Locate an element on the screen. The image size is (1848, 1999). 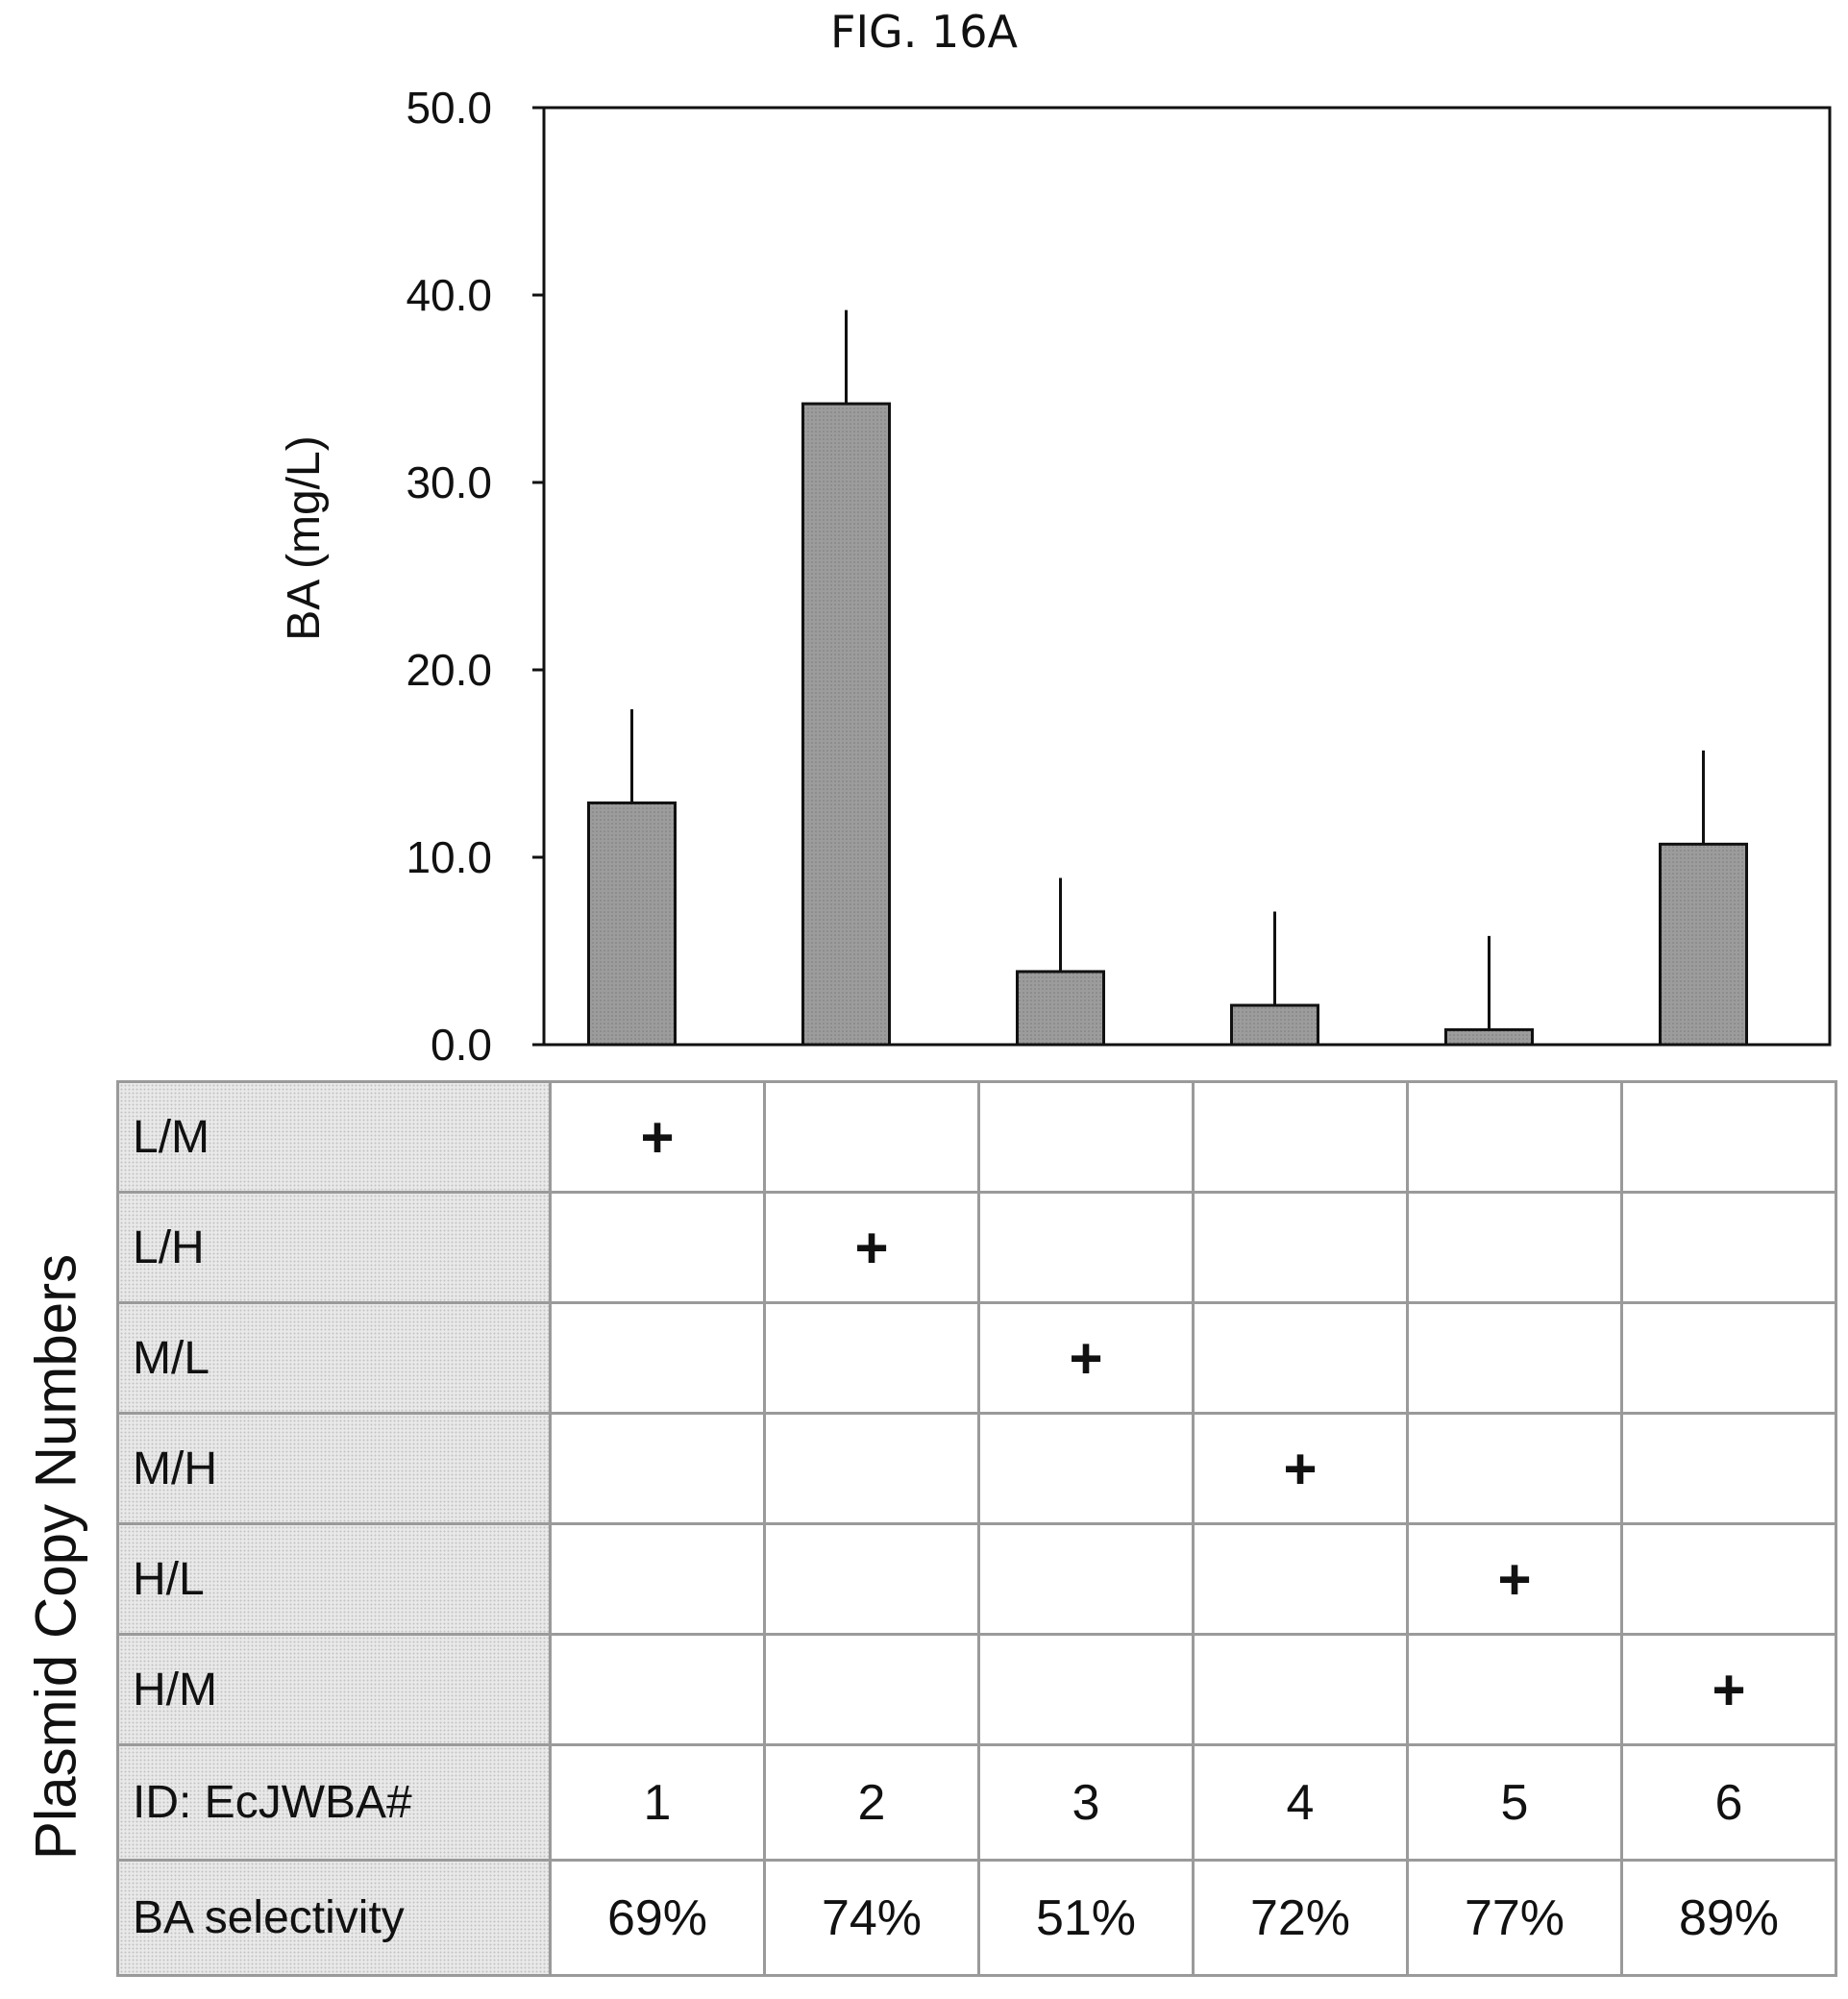
table-cell: 5 is located at coordinates (1514, 1802).